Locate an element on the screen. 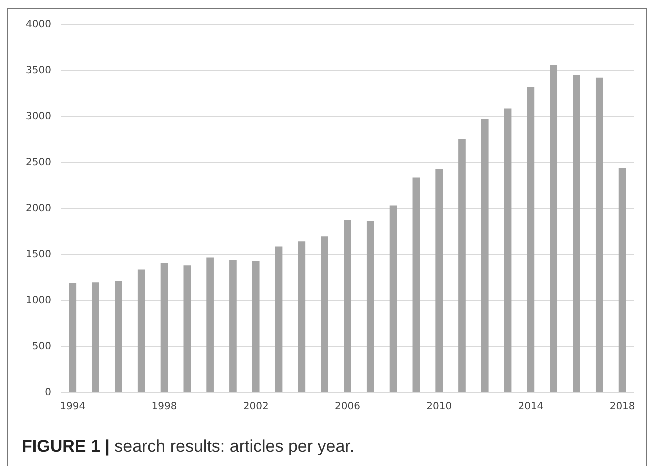  x-tick-label: 2002 is located at coordinates (256, 407).